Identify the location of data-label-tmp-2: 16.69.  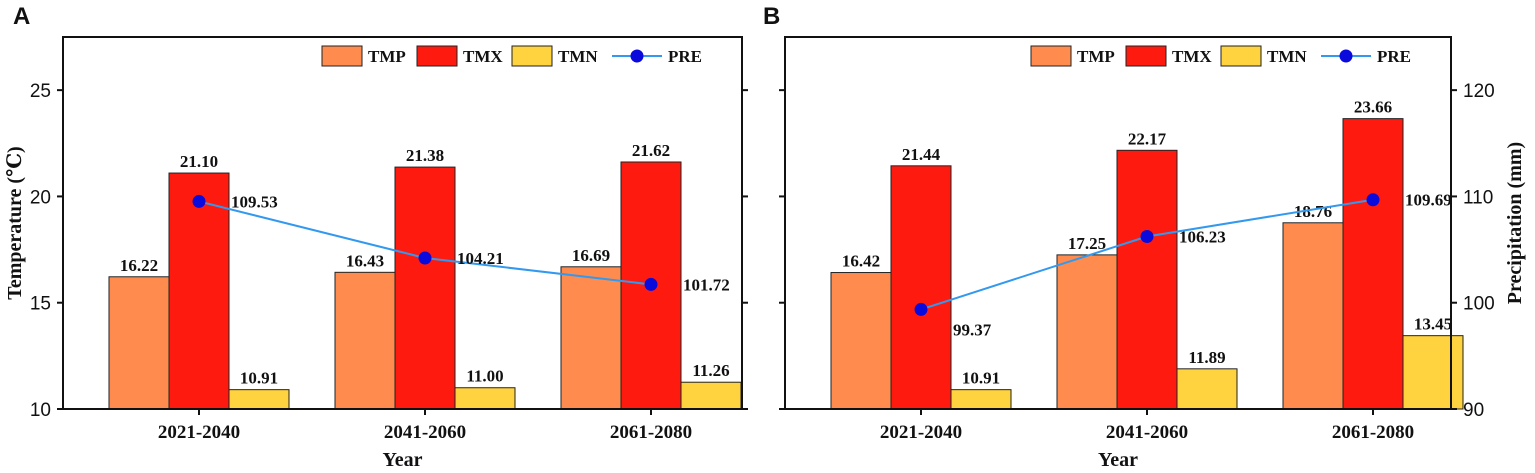
(591, 255).